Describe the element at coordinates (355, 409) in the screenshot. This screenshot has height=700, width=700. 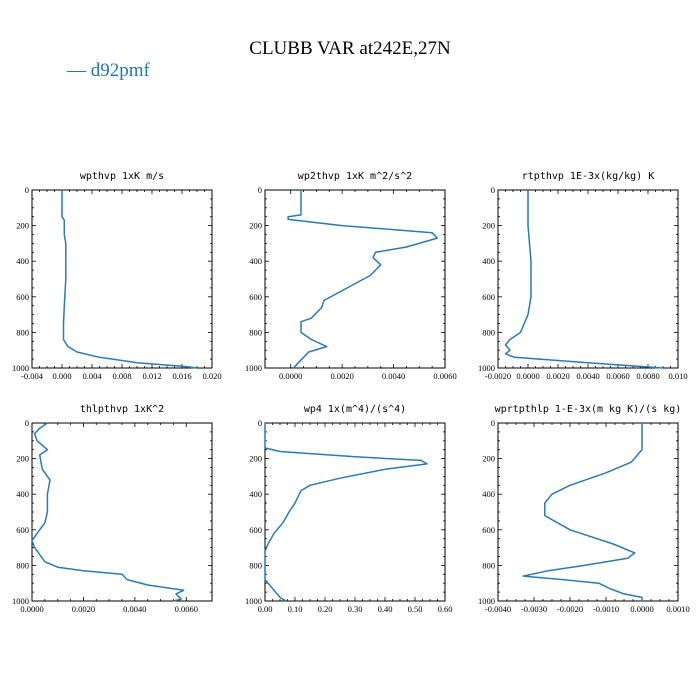
I see `panel-title: wp4 1x(m^4)/(s^4)` at that location.